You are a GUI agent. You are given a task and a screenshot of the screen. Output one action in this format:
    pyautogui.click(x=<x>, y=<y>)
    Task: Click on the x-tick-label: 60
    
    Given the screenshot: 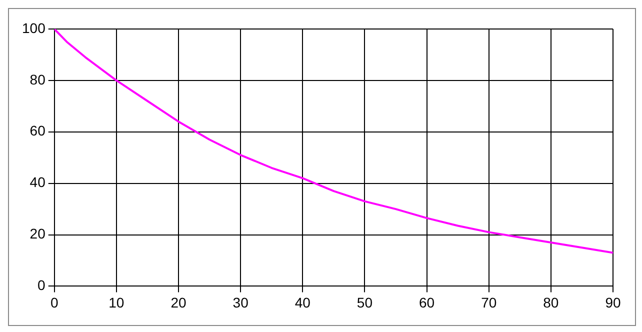 What is the action you would take?
    pyautogui.click(x=426, y=302)
    